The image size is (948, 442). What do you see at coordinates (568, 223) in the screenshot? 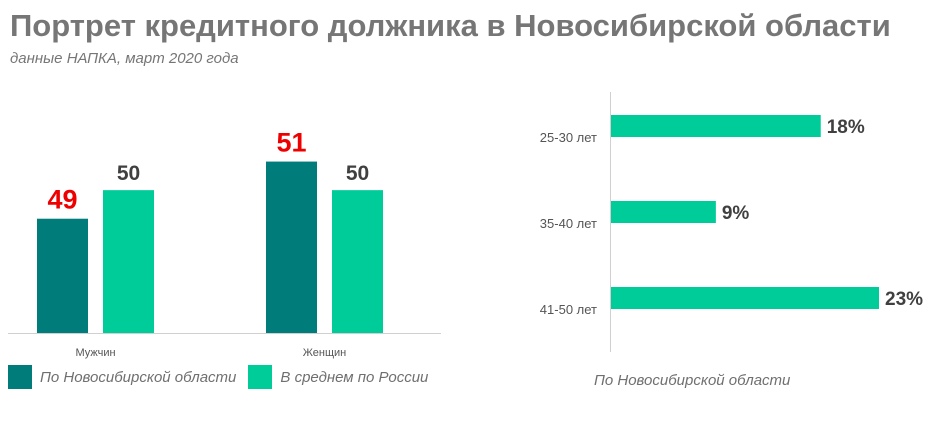
I see `age-tick-label-1: 35-40 лет` at bounding box center [568, 223].